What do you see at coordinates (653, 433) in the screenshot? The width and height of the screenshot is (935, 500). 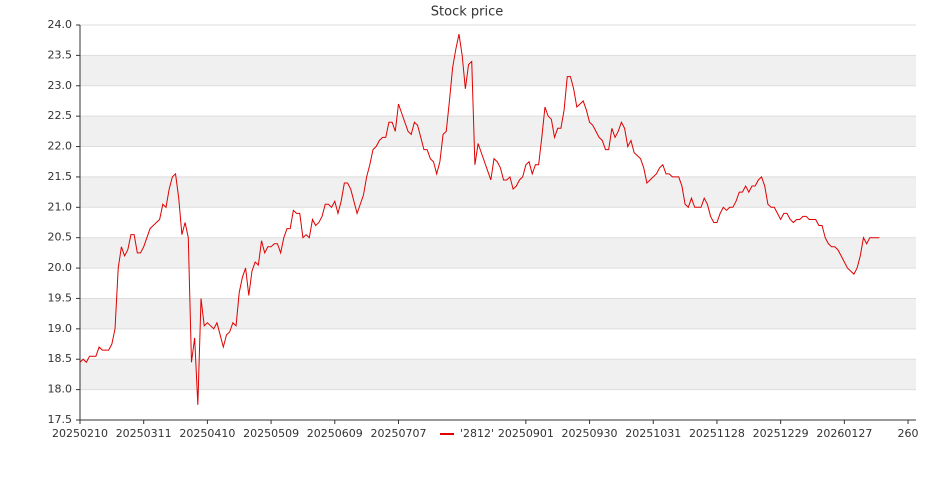 I see `x-tick-label: 20251031` at bounding box center [653, 433].